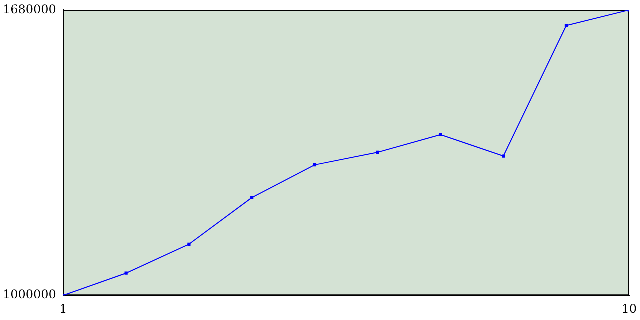 The height and width of the screenshot is (320, 640). I want to click on y-tick-label: 1000000, so click(29, 295).